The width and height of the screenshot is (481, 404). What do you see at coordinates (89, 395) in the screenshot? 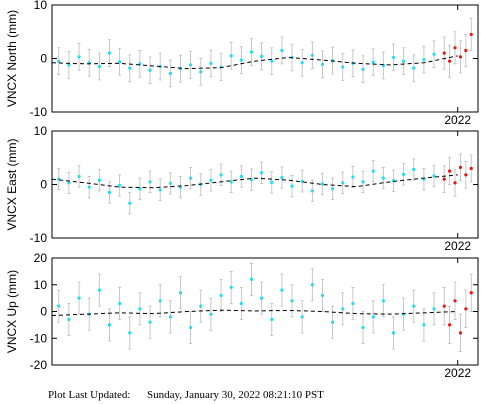
I see `footer-label: Plot Last Updated:` at bounding box center [89, 395].